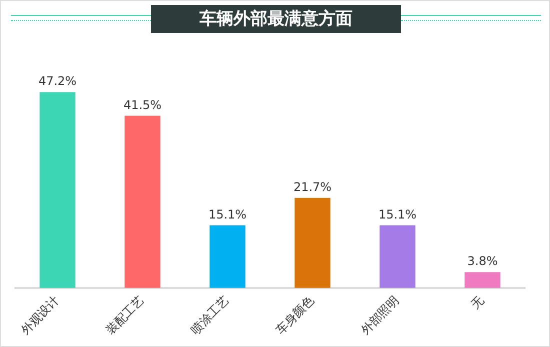 The height and width of the screenshot is (347, 550). I want to click on x-tick-label: 无, so click(477, 302).